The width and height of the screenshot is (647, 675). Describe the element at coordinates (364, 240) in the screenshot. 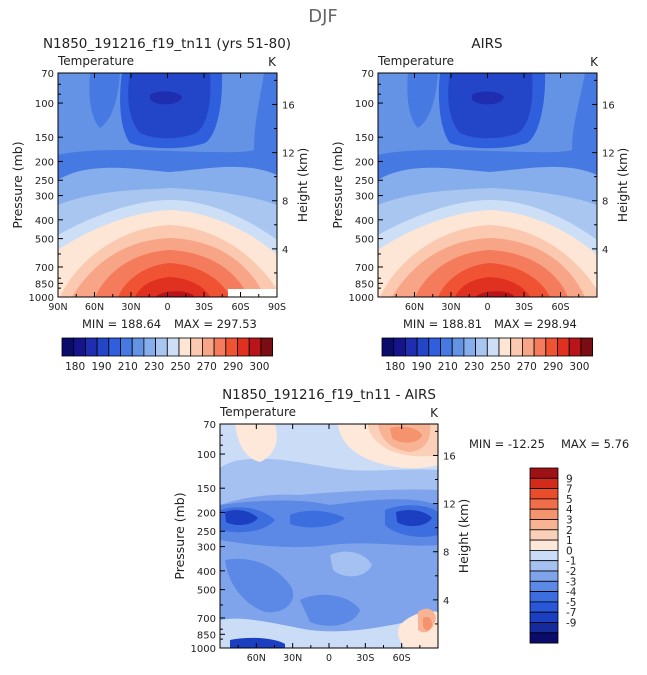

I see `pressure-tick-label: 500` at that location.